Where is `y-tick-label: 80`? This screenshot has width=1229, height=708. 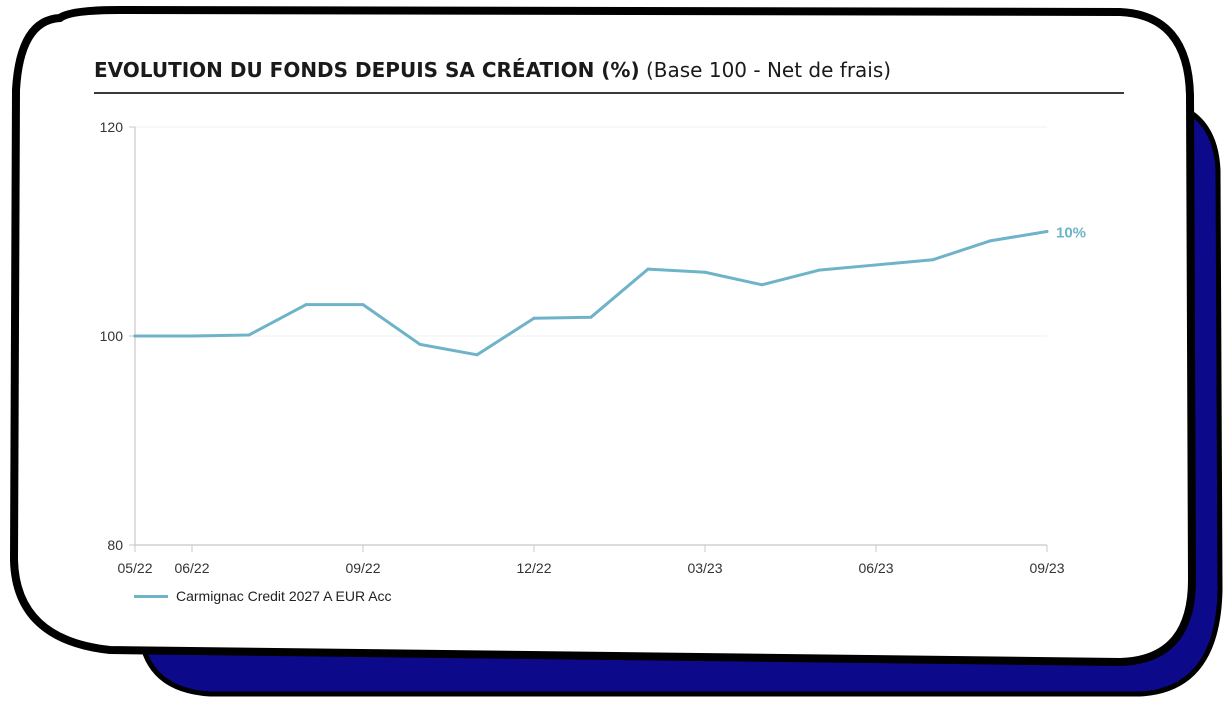 y-tick-label: 80 is located at coordinates (115, 545).